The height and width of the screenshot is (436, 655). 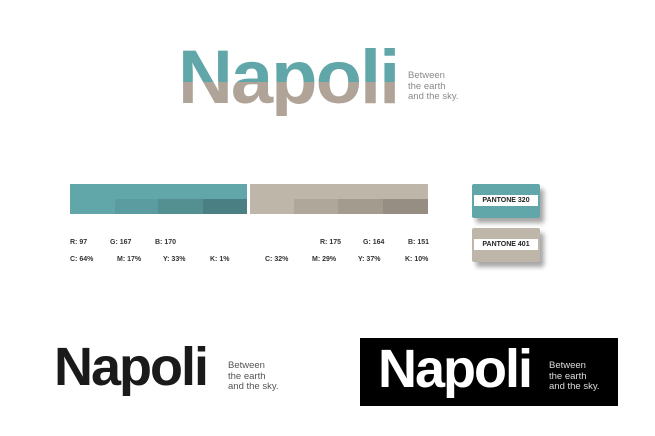 I want to click on cmyk-label: M: 17%, so click(x=129, y=259).